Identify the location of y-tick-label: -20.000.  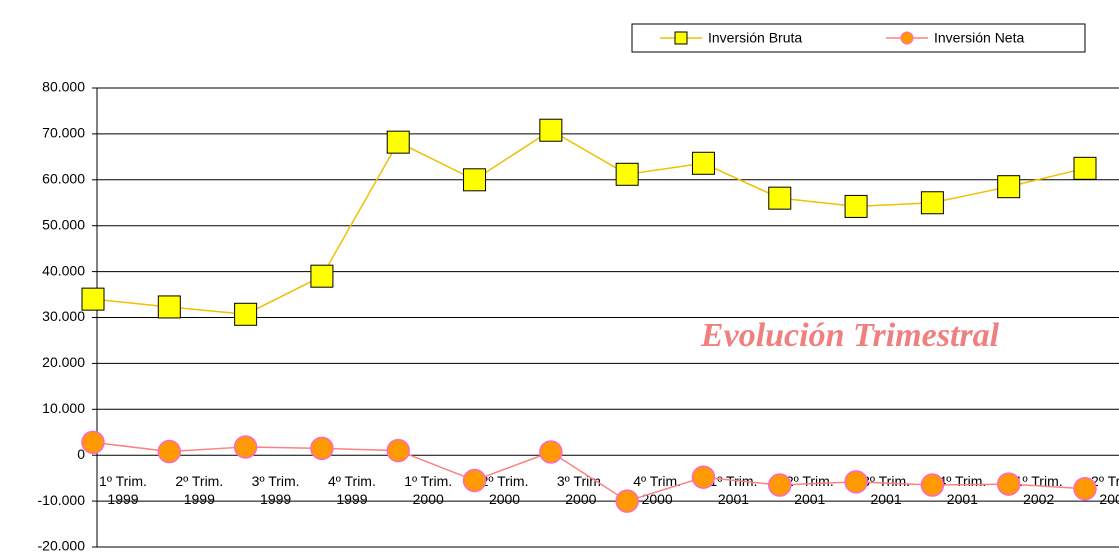
(62, 545).